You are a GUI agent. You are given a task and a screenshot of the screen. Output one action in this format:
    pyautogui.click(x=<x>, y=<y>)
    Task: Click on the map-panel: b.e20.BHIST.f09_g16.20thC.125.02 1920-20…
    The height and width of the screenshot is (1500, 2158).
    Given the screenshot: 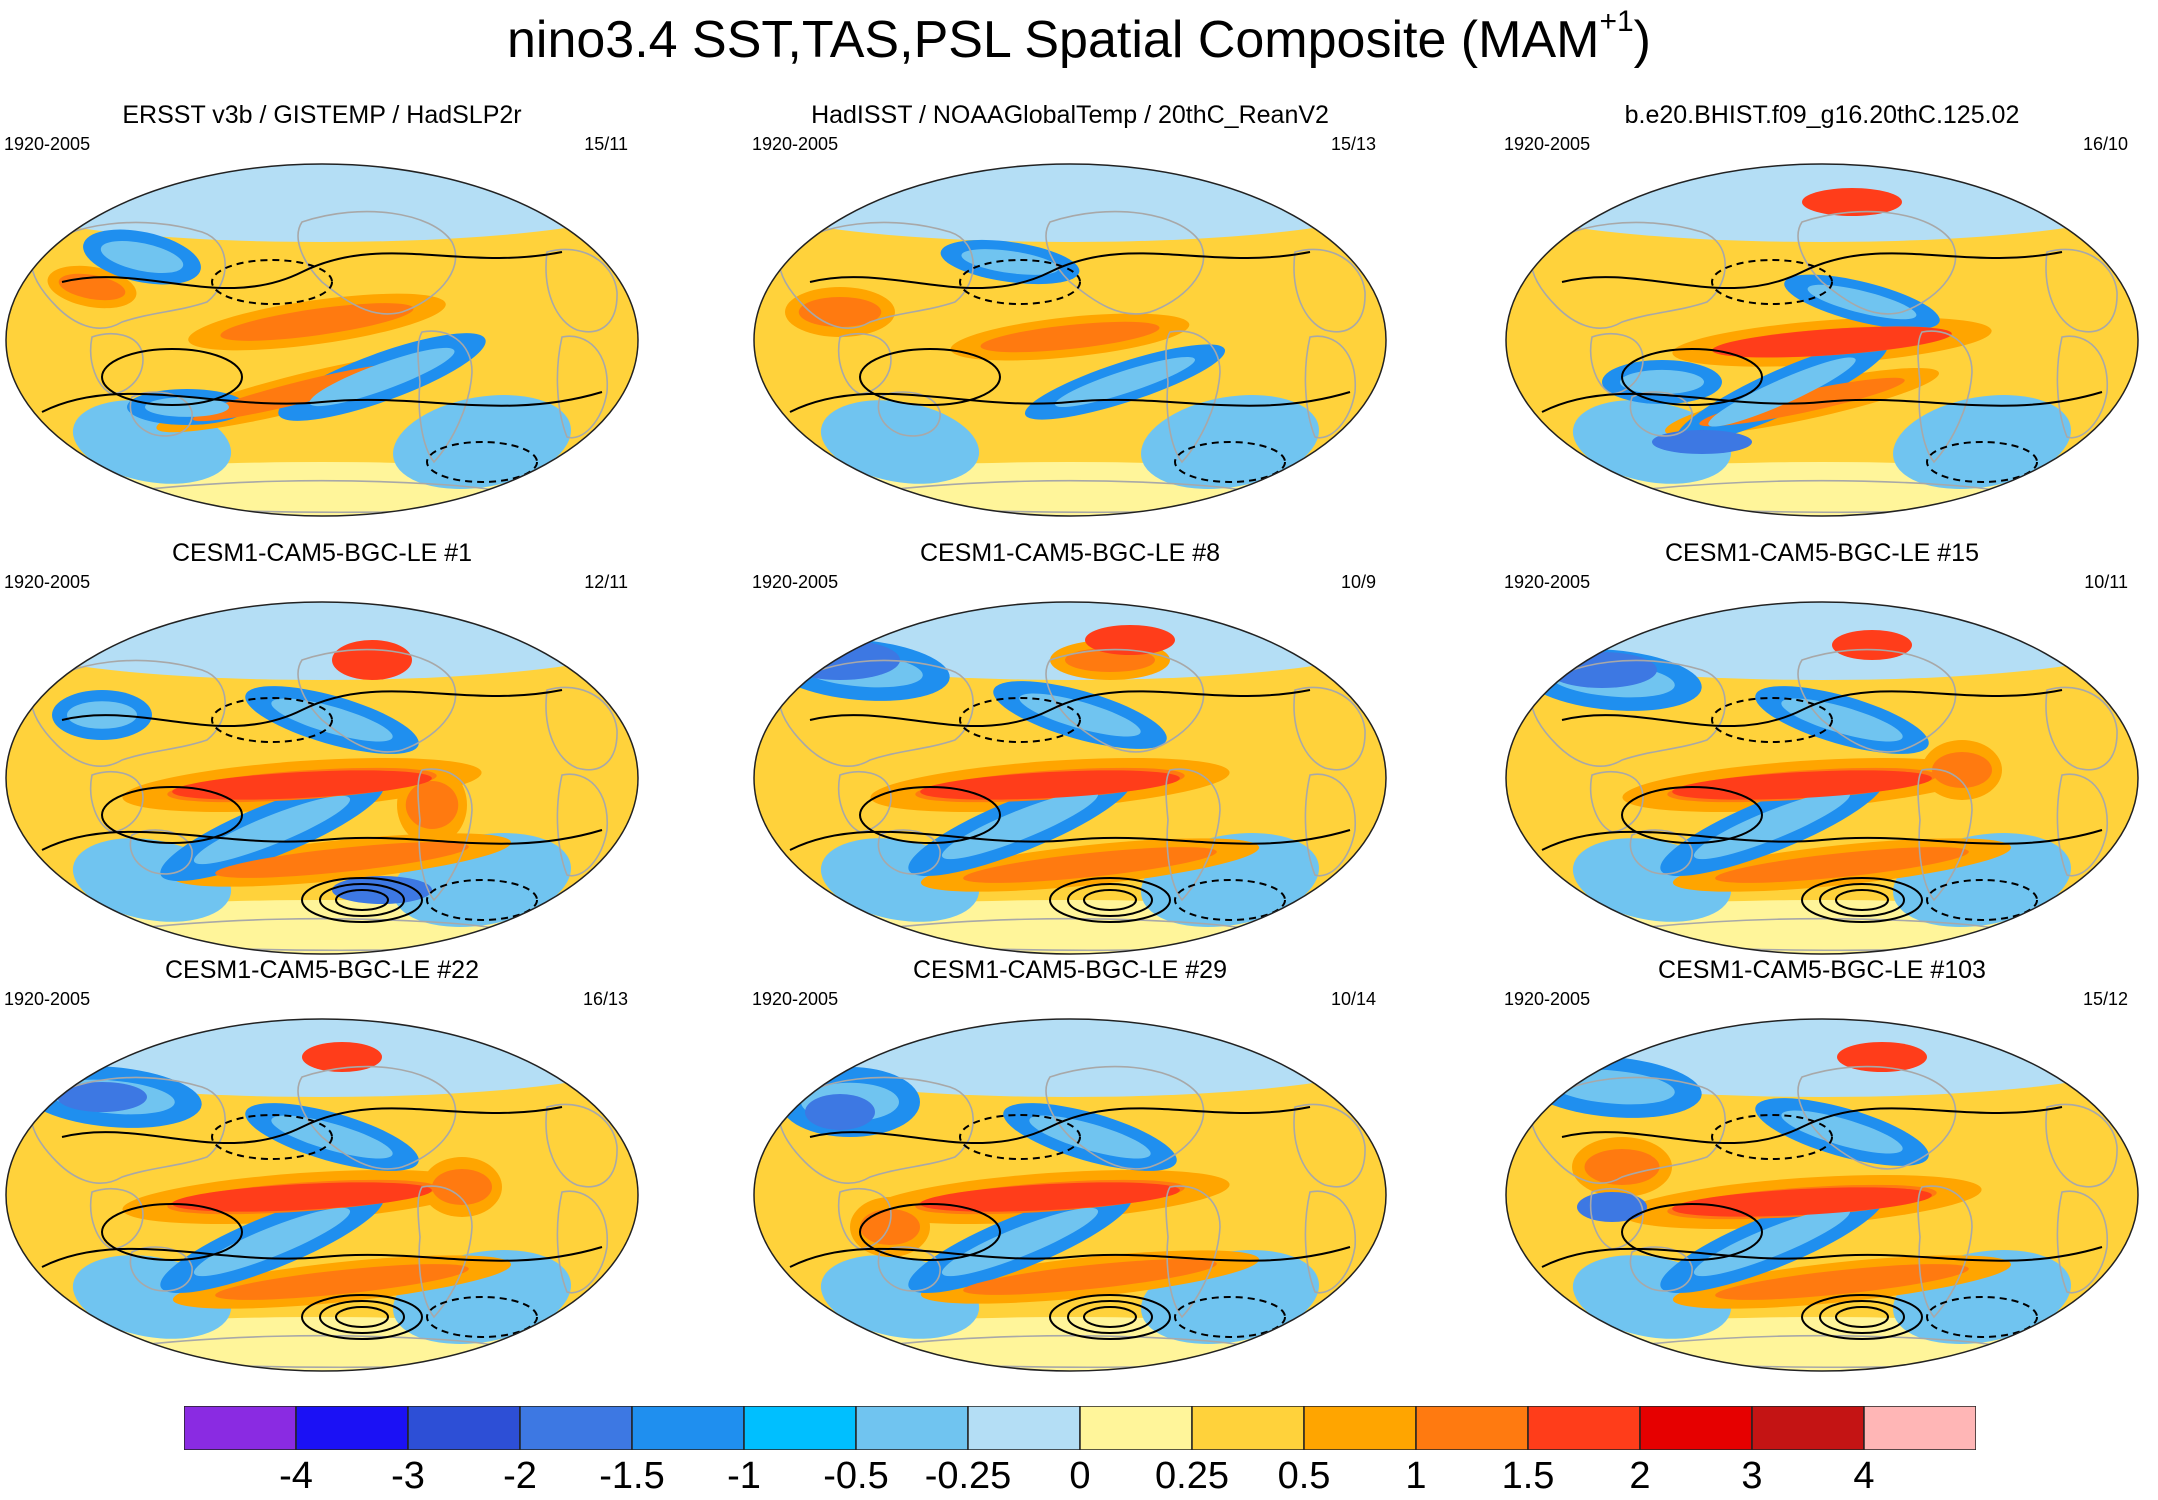 What is the action you would take?
    pyautogui.click(x=1822, y=309)
    